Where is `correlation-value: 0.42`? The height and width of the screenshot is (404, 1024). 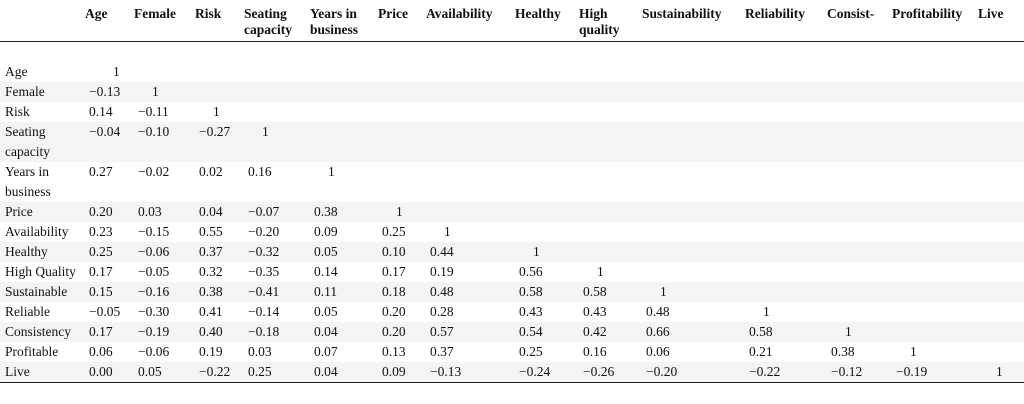
correlation-value: 0.42 is located at coordinates (610, 332).